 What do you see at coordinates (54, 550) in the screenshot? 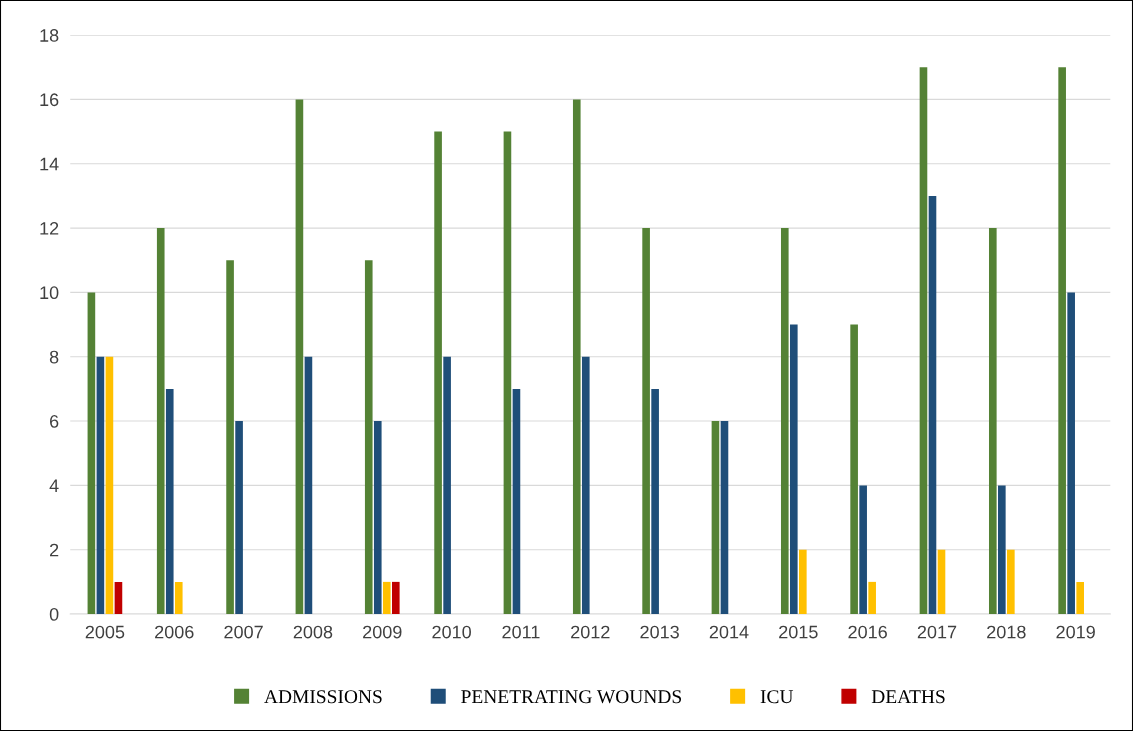
I see `y-tick-label: 2` at bounding box center [54, 550].